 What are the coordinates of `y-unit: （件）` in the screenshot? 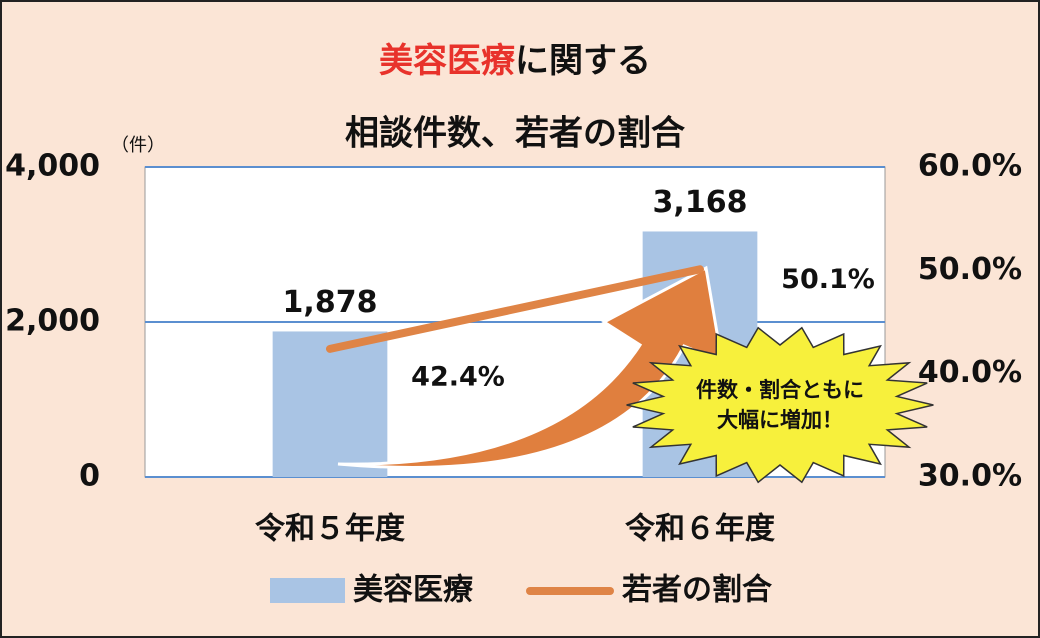 It's located at (138, 145).